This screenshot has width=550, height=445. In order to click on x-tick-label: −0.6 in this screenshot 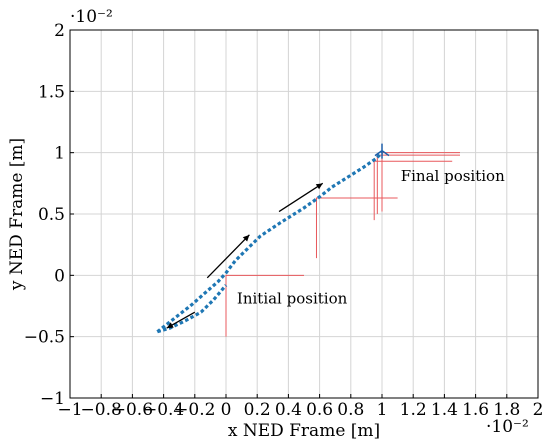, I will do `click(132, 410)`.